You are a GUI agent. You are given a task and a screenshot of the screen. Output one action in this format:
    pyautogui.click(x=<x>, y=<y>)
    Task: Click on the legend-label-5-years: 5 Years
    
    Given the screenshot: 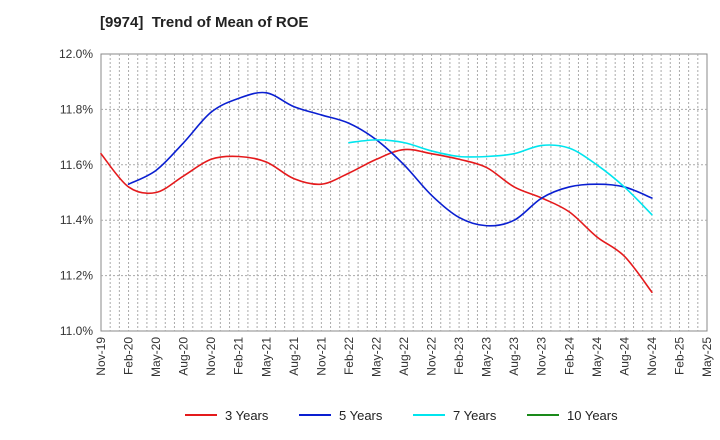 What is the action you would take?
    pyautogui.click(x=361, y=415)
    